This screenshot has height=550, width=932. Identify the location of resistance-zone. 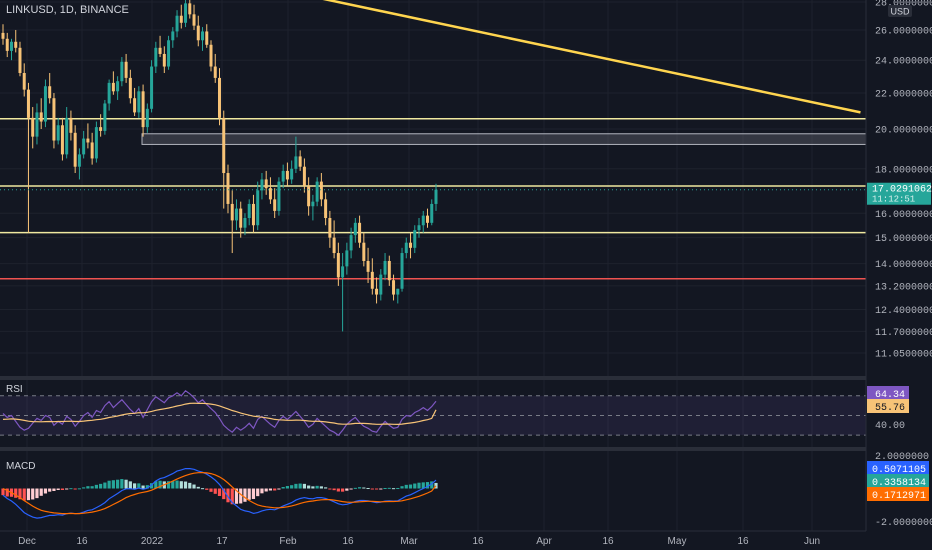
(504, 139).